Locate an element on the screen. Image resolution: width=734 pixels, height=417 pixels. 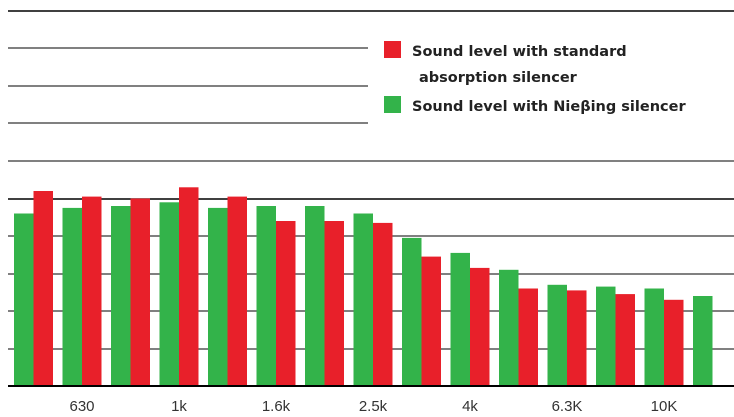
x-tick-label-3: 1k is located at coordinates (179, 406).